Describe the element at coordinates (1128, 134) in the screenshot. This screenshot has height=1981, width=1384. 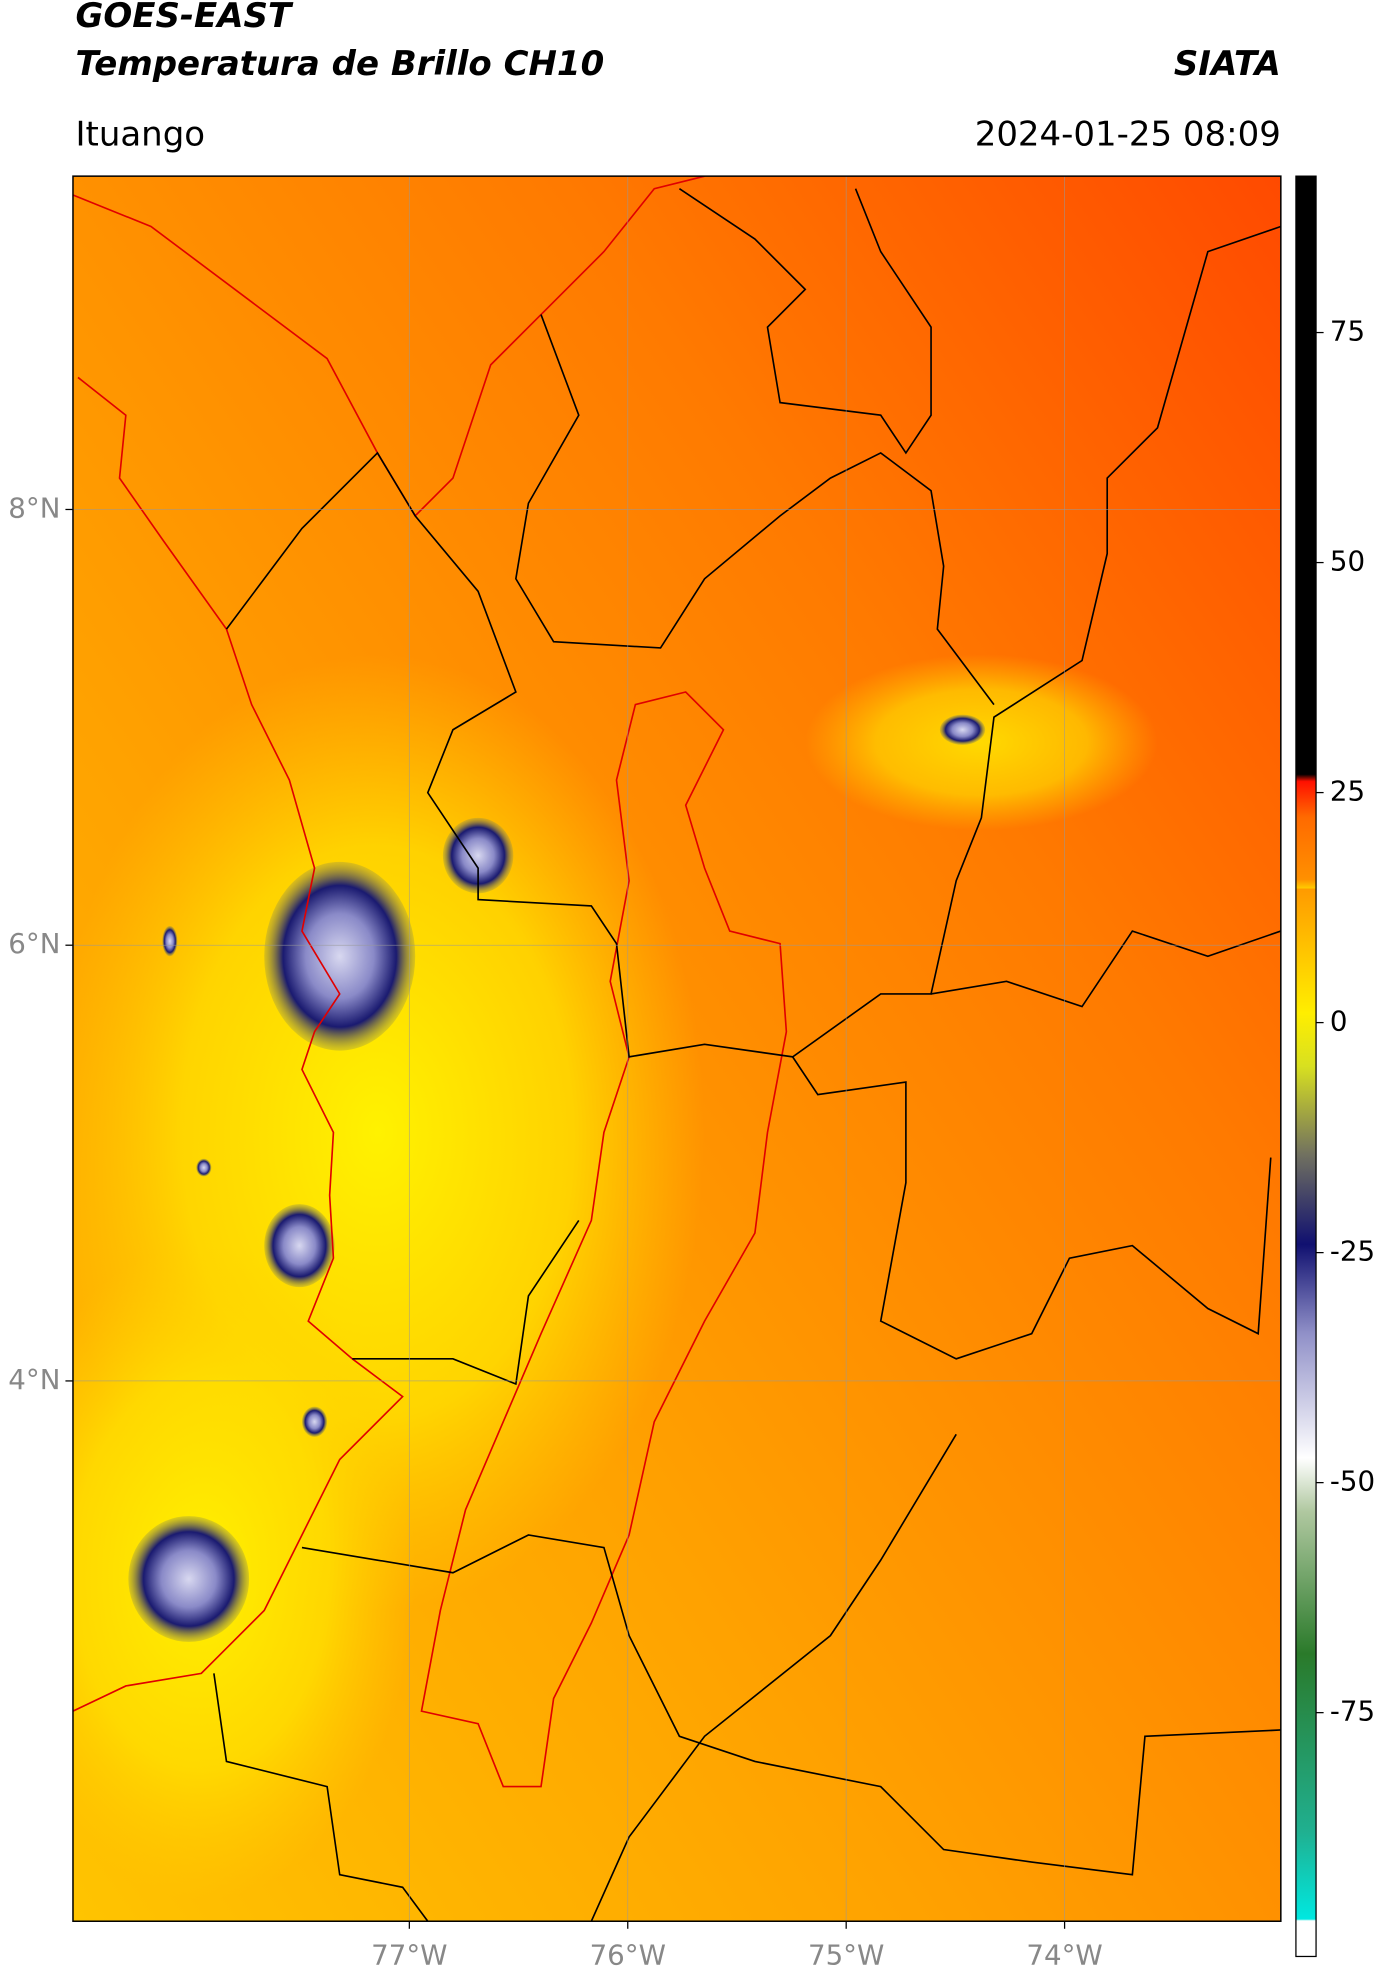
I see `datetime: 2024-01-25 08:09` at that location.